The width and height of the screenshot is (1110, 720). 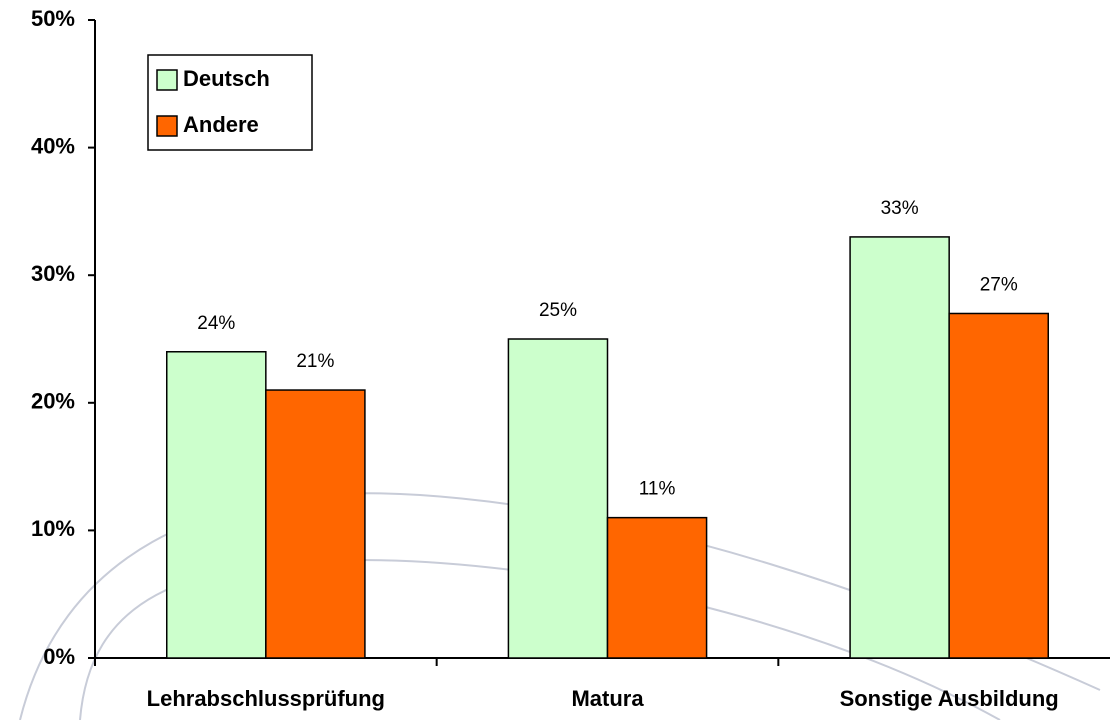 What do you see at coordinates (53, 18) in the screenshot?
I see `y-tick-label: 50%` at bounding box center [53, 18].